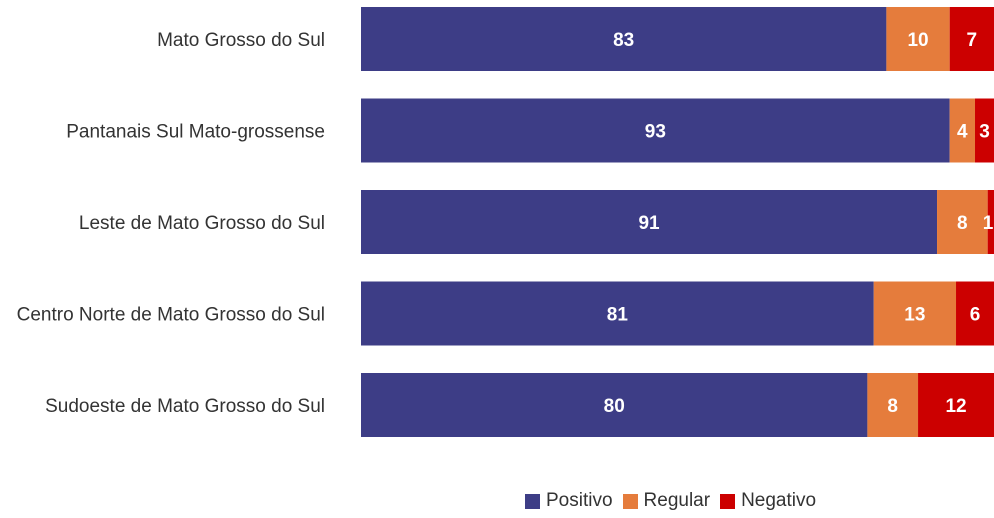 The image size is (994, 518). What do you see at coordinates (779, 500) in the screenshot?
I see `legend-label: Negativo` at bounding box center [779, 500].